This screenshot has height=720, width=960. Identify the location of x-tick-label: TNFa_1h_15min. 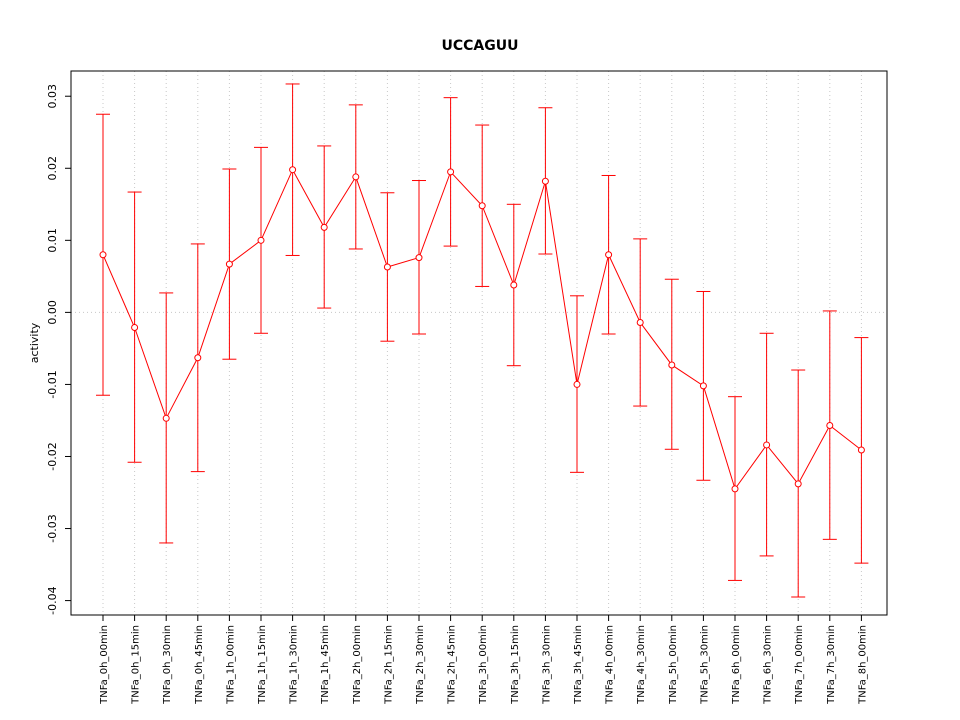
(262, 665).